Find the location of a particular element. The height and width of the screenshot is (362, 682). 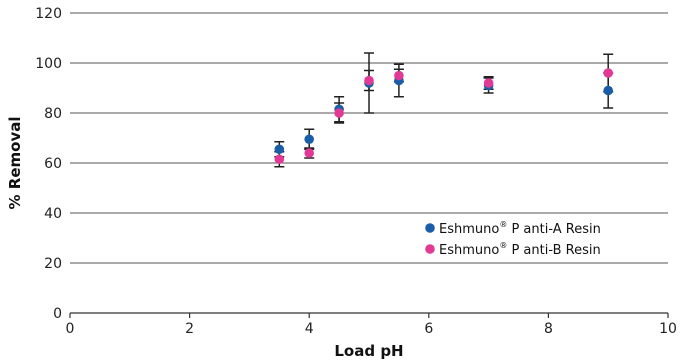

y-axis-title: % Removal is located at coordinates (15, 163).